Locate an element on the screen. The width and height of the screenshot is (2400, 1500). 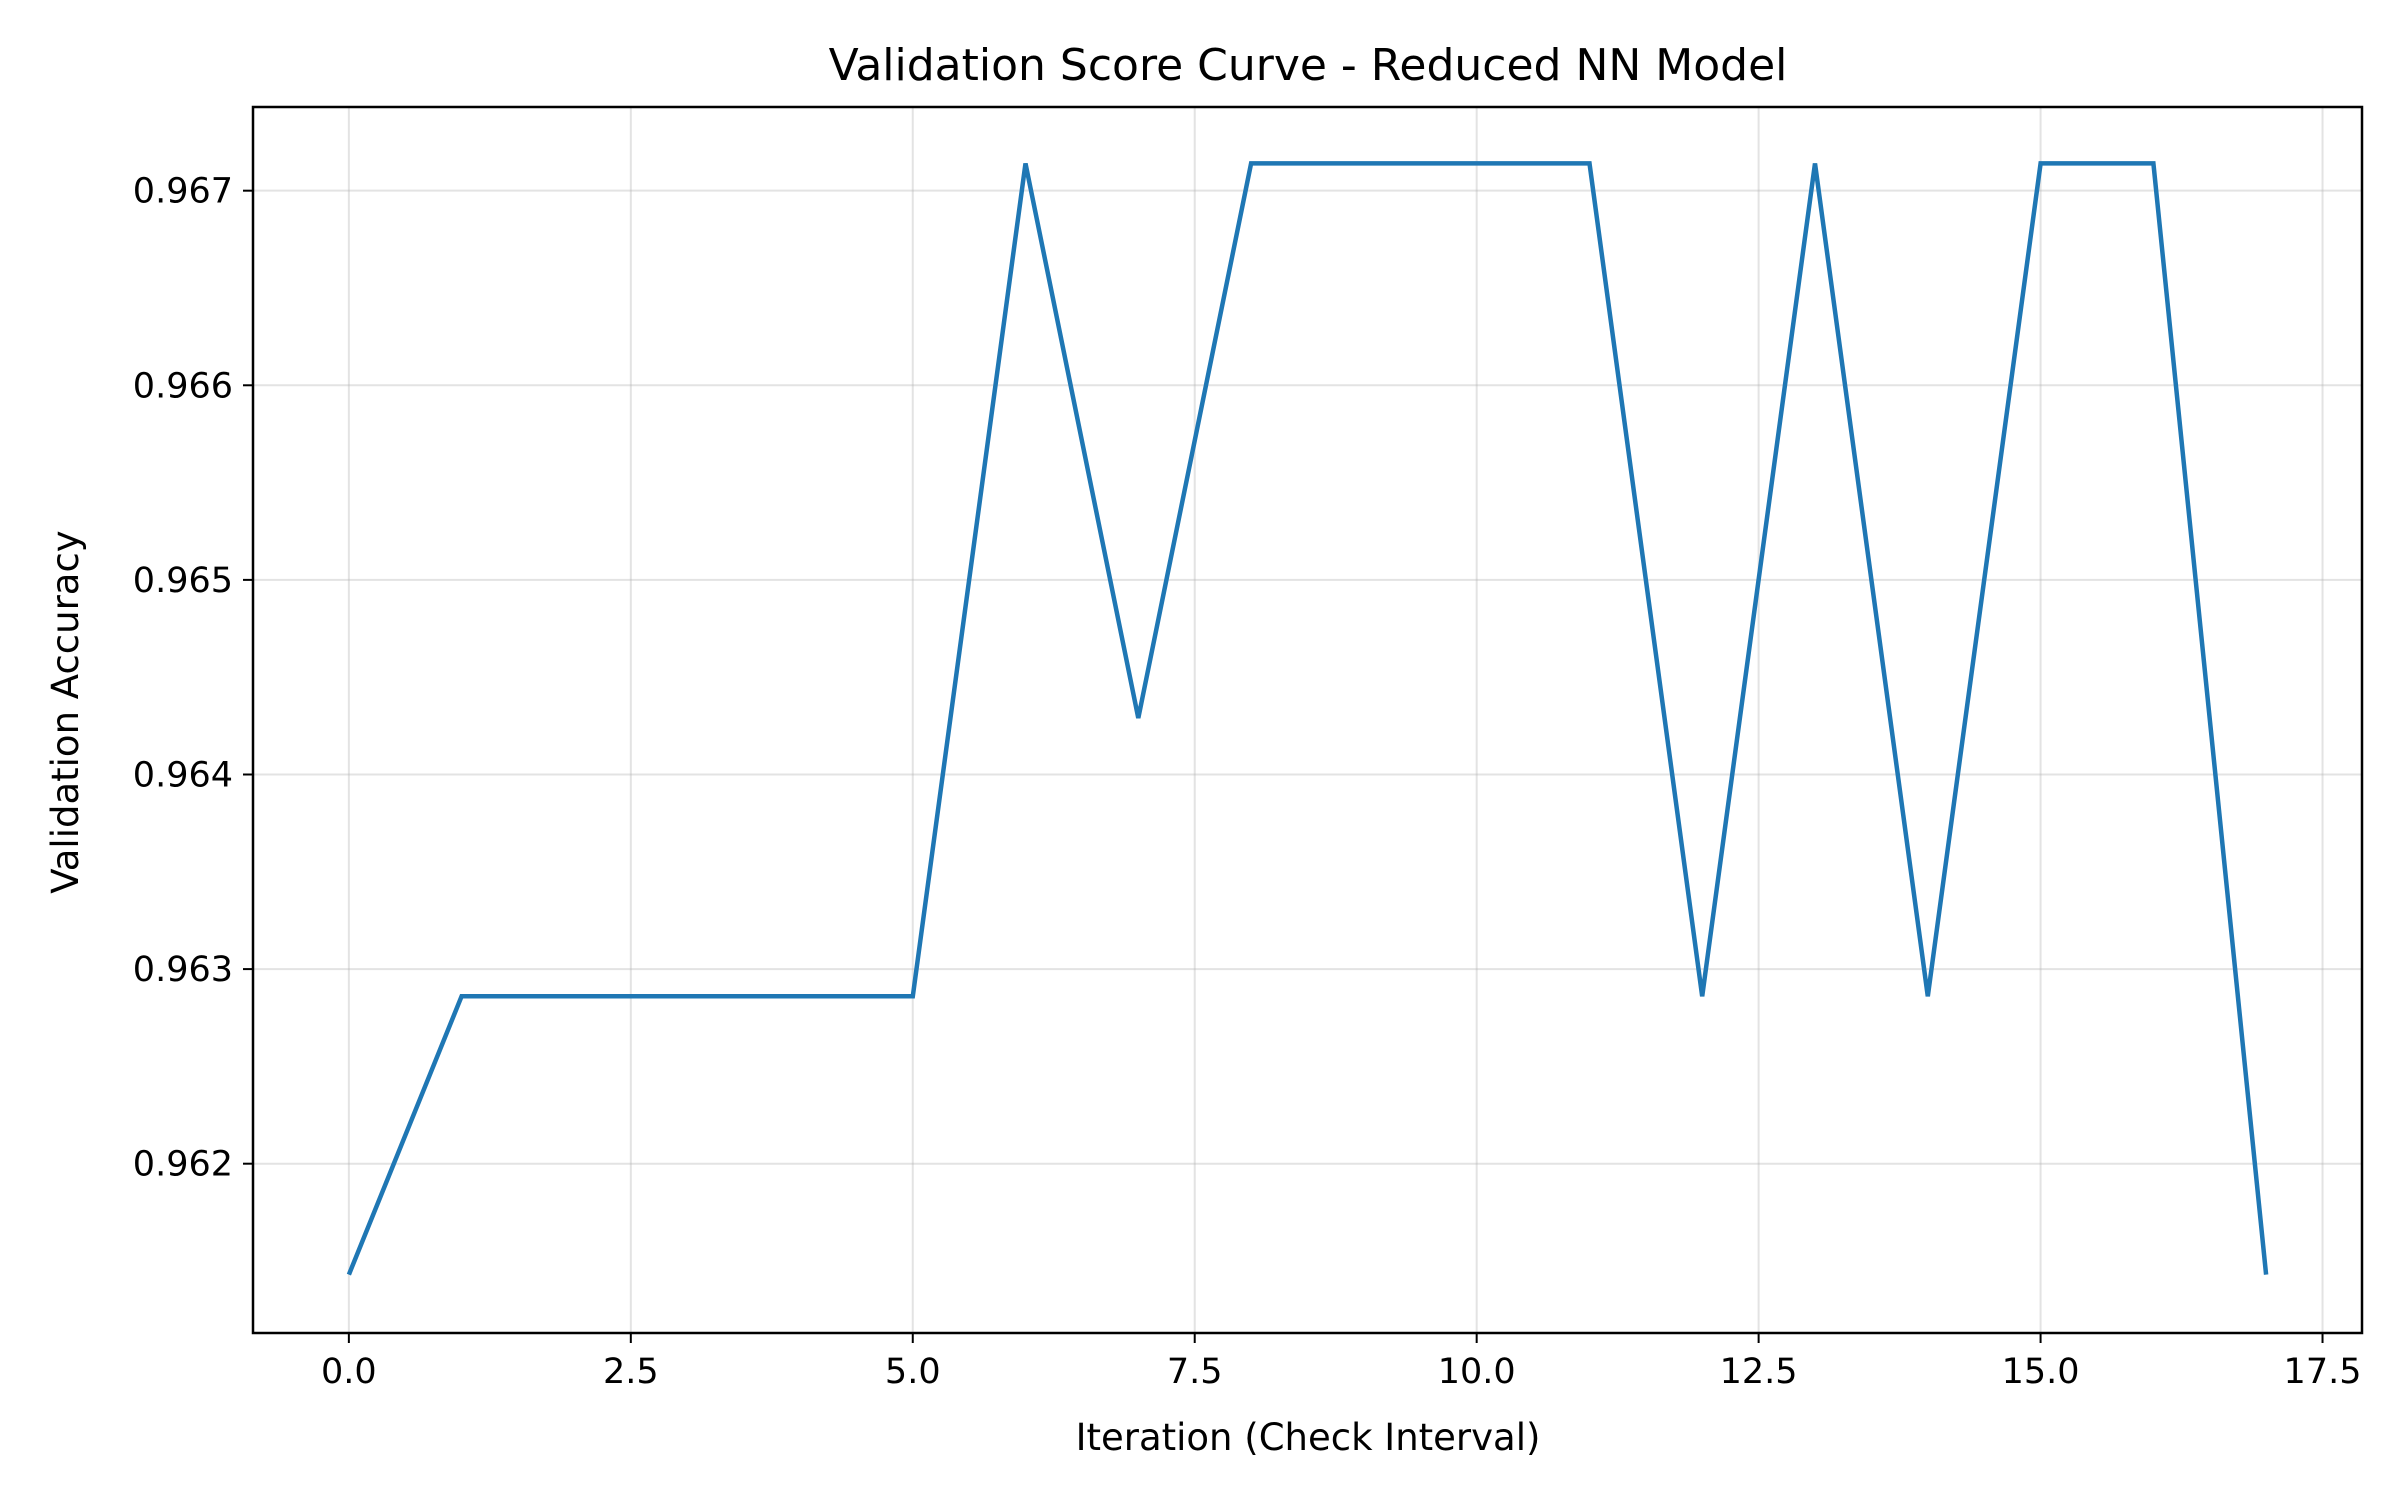
y-tick-label: 0.967 is located at coordinates (183, 192).